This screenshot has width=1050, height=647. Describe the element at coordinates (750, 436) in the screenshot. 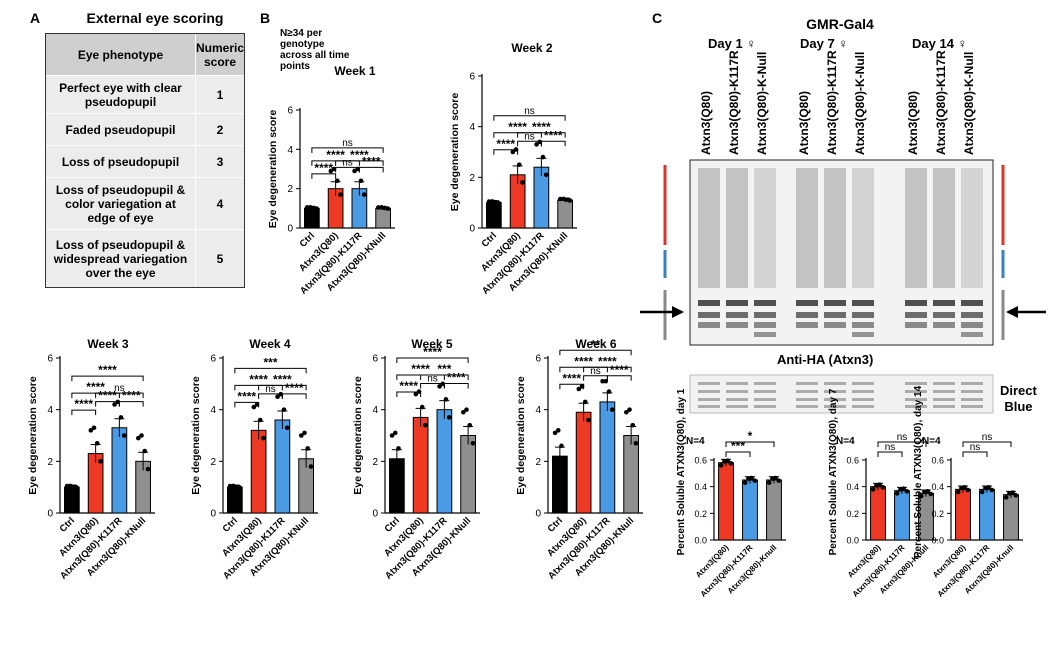

I see `significance-label: *` at that location.